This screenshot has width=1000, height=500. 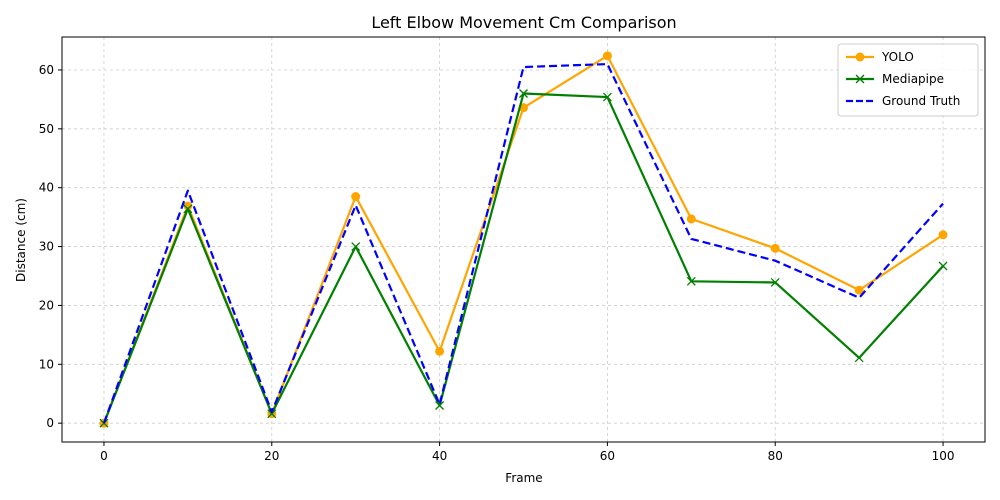 What do you see at coordinates (523, 22) in the screenshot?
I see `chart-title: Left Elbow Movement Cm Comparison` at bounding box center [523, 22].